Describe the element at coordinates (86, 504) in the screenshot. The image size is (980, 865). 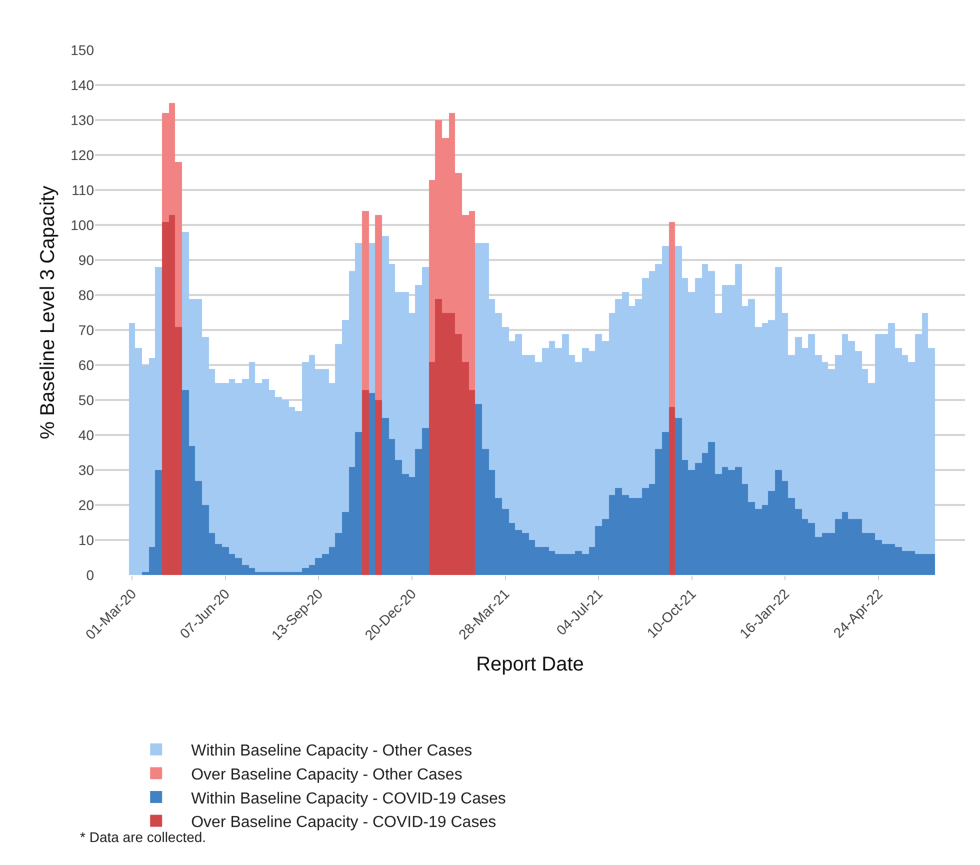
I see `y-tick-label: 20` at that location.